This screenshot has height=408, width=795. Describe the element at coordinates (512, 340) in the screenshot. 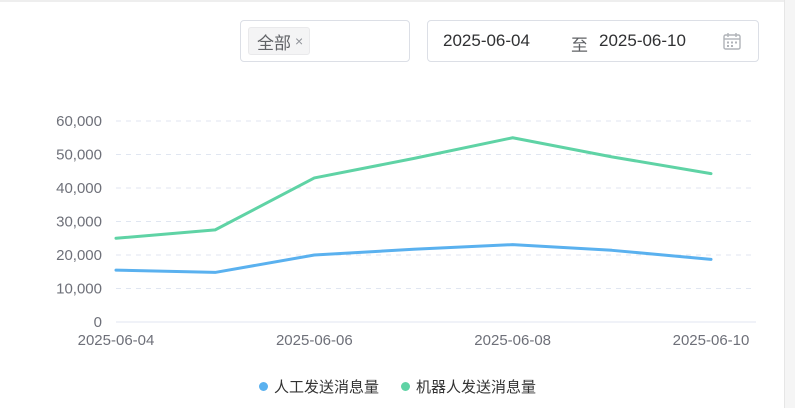

I see `x-tick-label: 2025-06-08` at that location.